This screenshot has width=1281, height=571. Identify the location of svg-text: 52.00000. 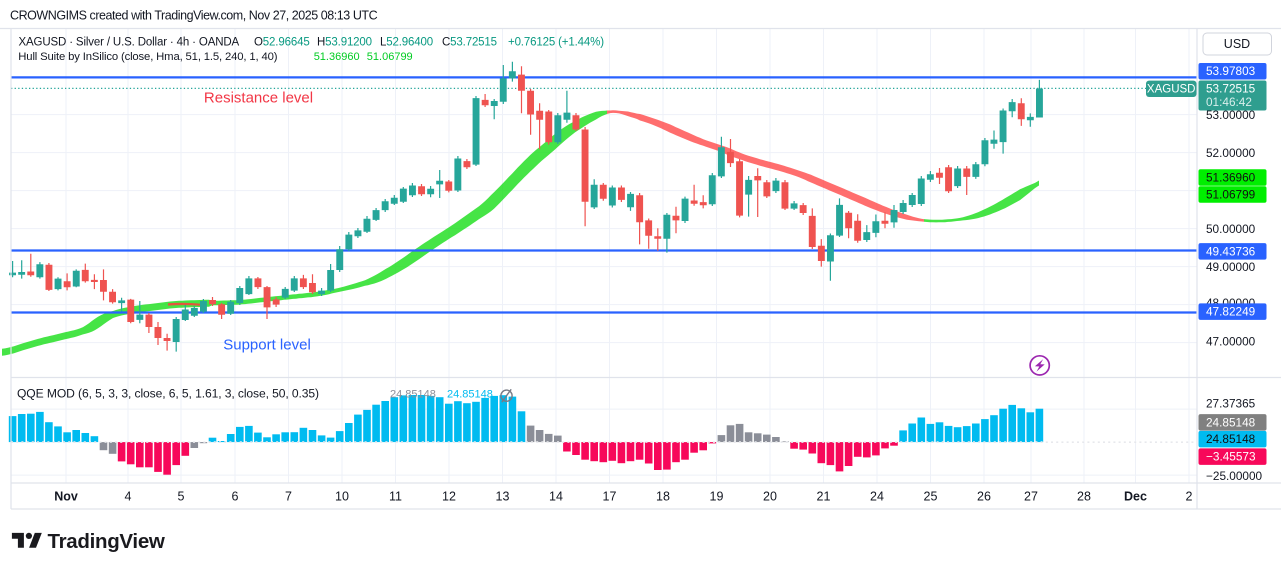
(1231, 153).